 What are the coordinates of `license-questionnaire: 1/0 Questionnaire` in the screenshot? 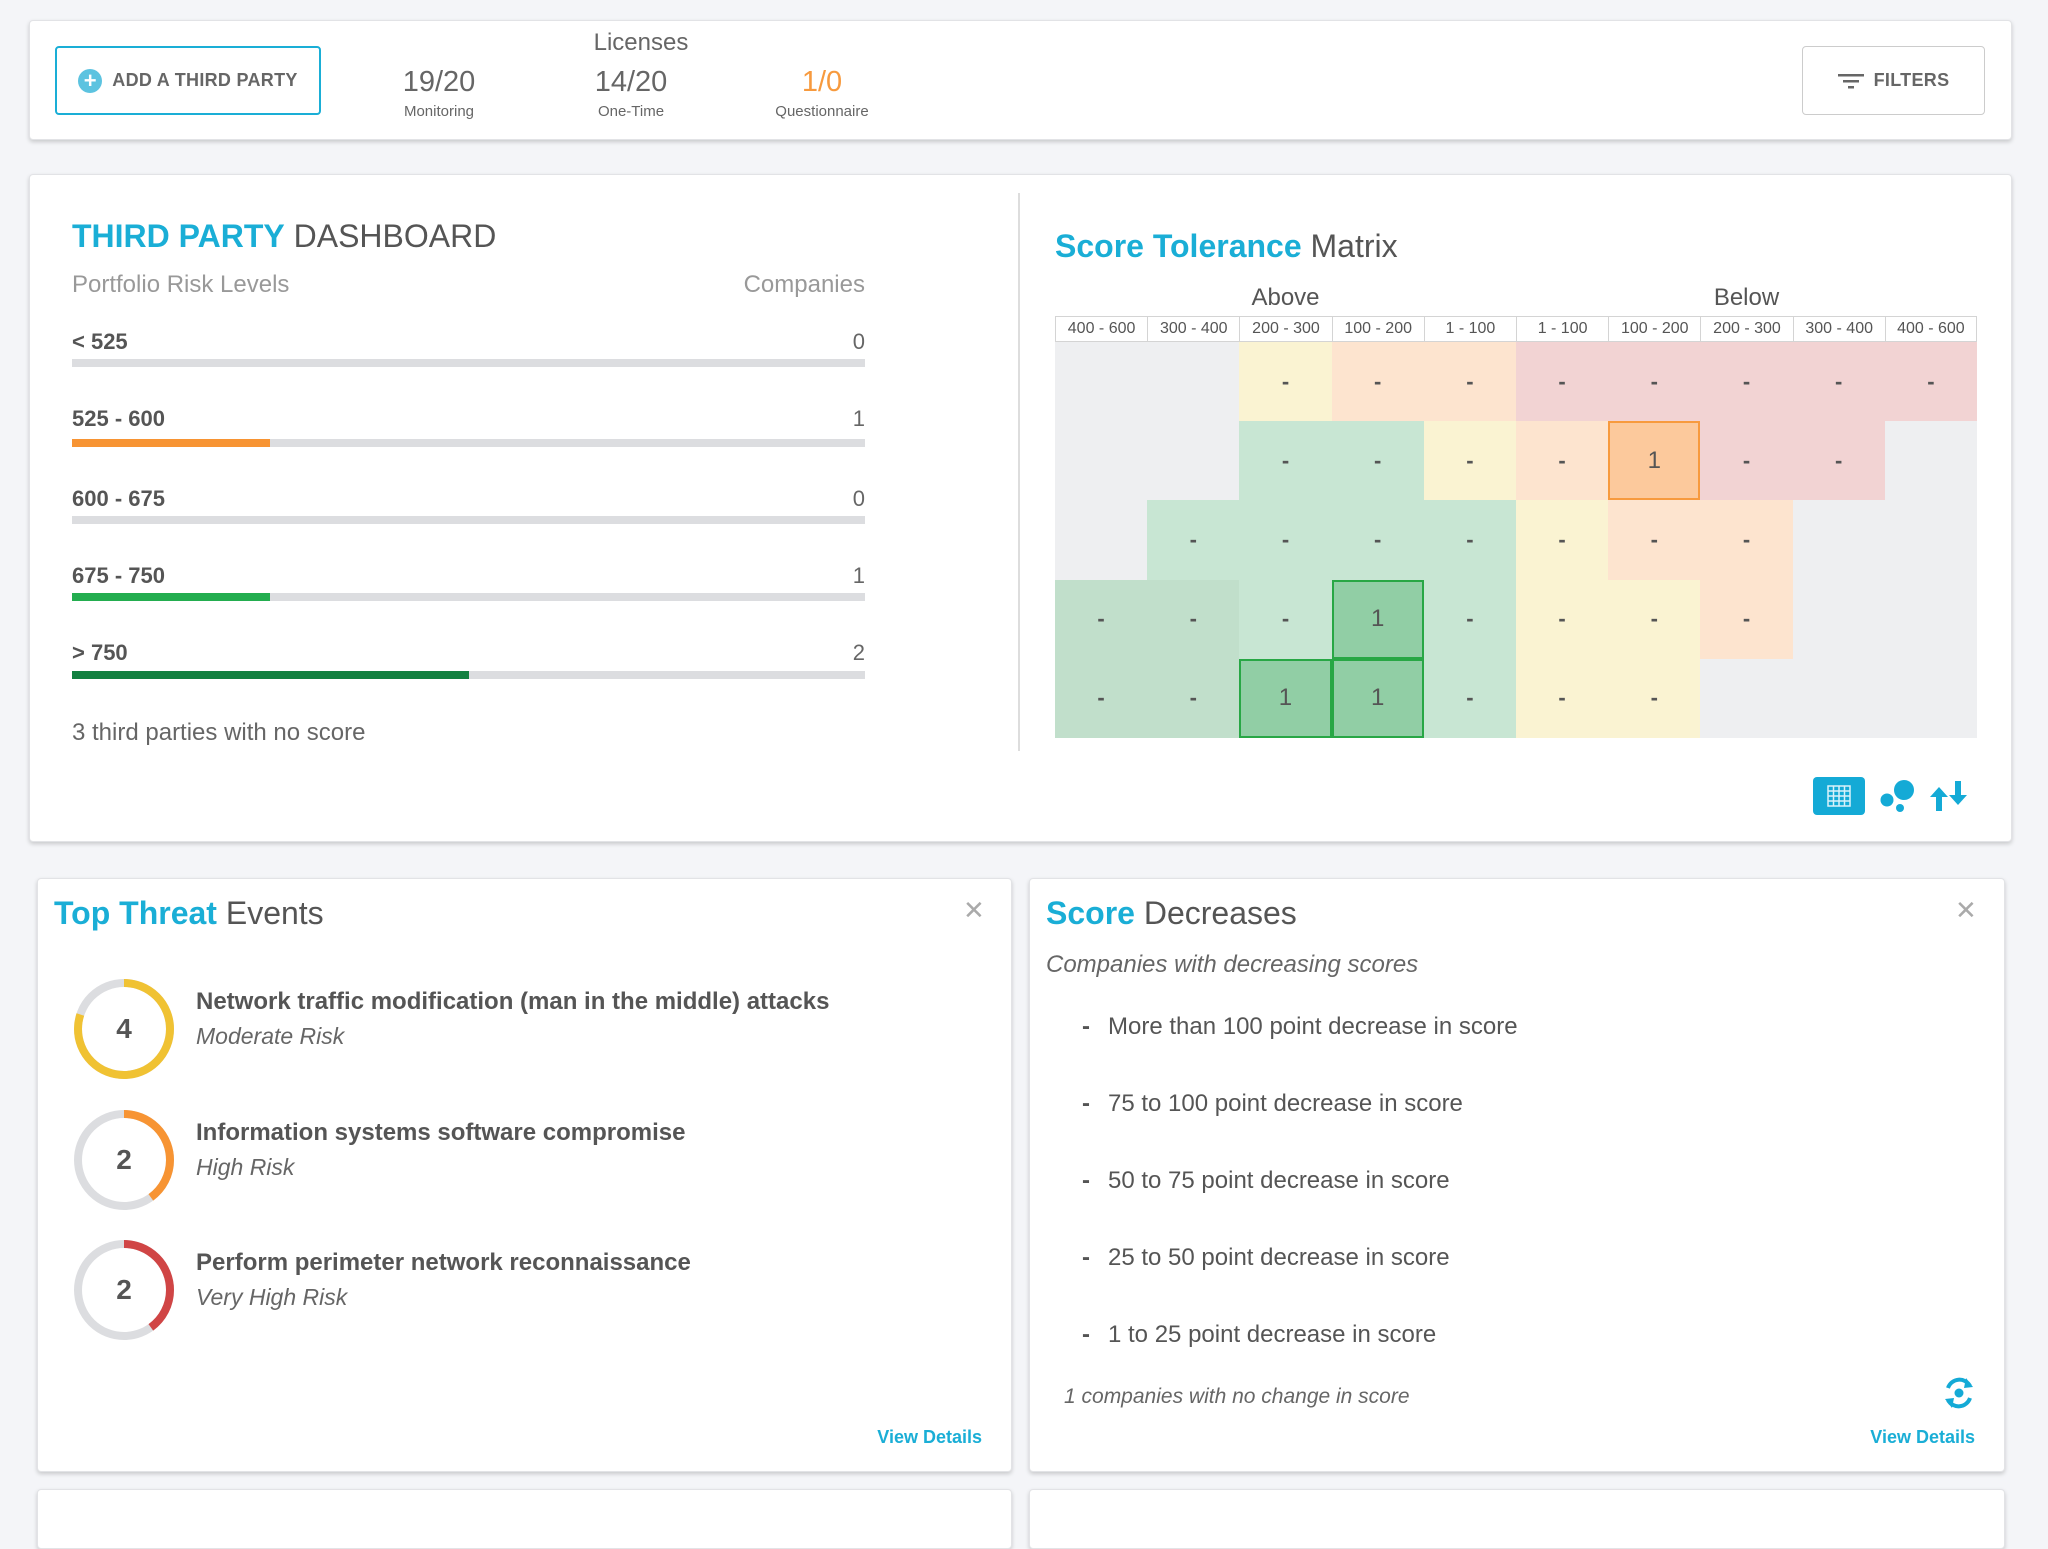 It's located at (822, 93).